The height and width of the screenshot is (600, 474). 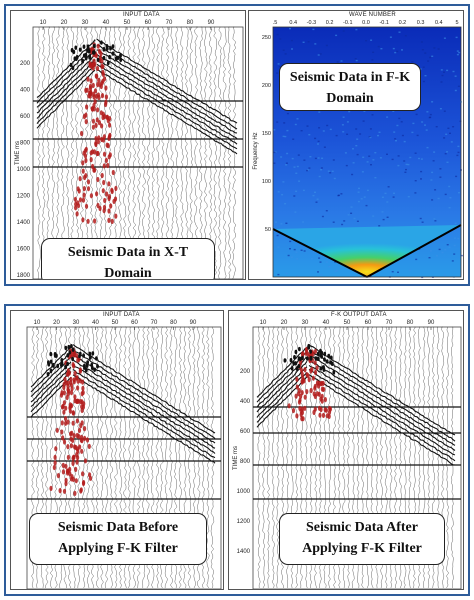 I want to click on fk-x-tick-label: 0.0, so click(x=366, y=23).